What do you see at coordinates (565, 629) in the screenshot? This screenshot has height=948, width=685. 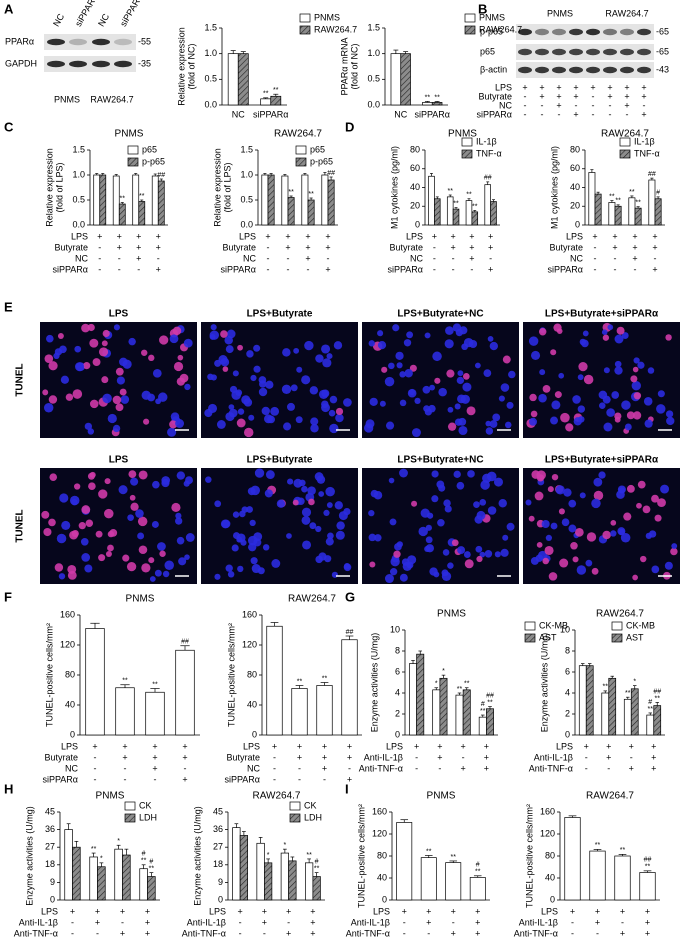 I see `y-tick-label: 10` at bounding box center [565, 629].